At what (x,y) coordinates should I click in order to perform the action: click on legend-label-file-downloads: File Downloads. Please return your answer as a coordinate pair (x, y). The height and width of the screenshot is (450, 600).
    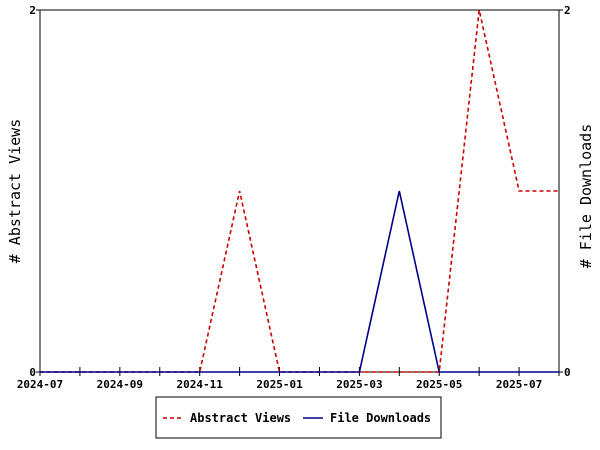
    Looking at the image, I should click on (380, 418).